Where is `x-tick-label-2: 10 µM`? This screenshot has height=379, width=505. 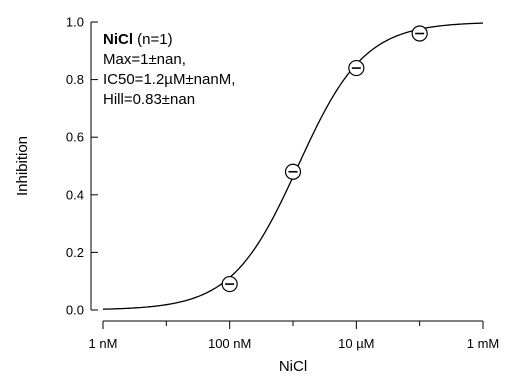 x-tick-label-2: 10 µM is located at coordinates (356, 343).